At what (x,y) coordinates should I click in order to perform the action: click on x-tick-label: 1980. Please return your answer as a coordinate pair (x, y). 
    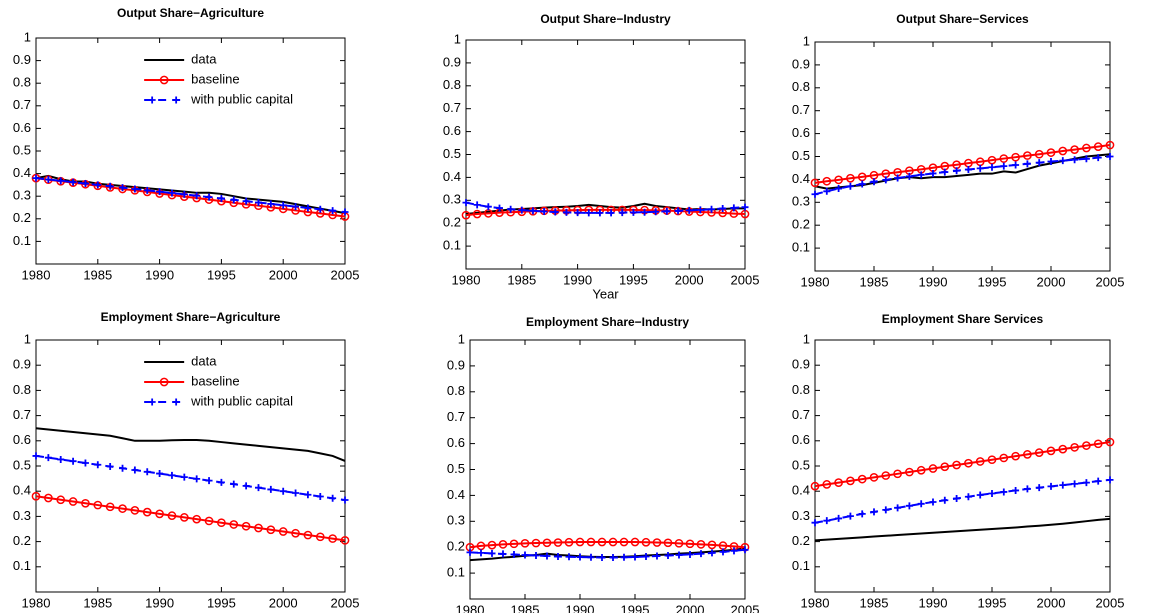
    Looking at the image, I should click on (36, 602).